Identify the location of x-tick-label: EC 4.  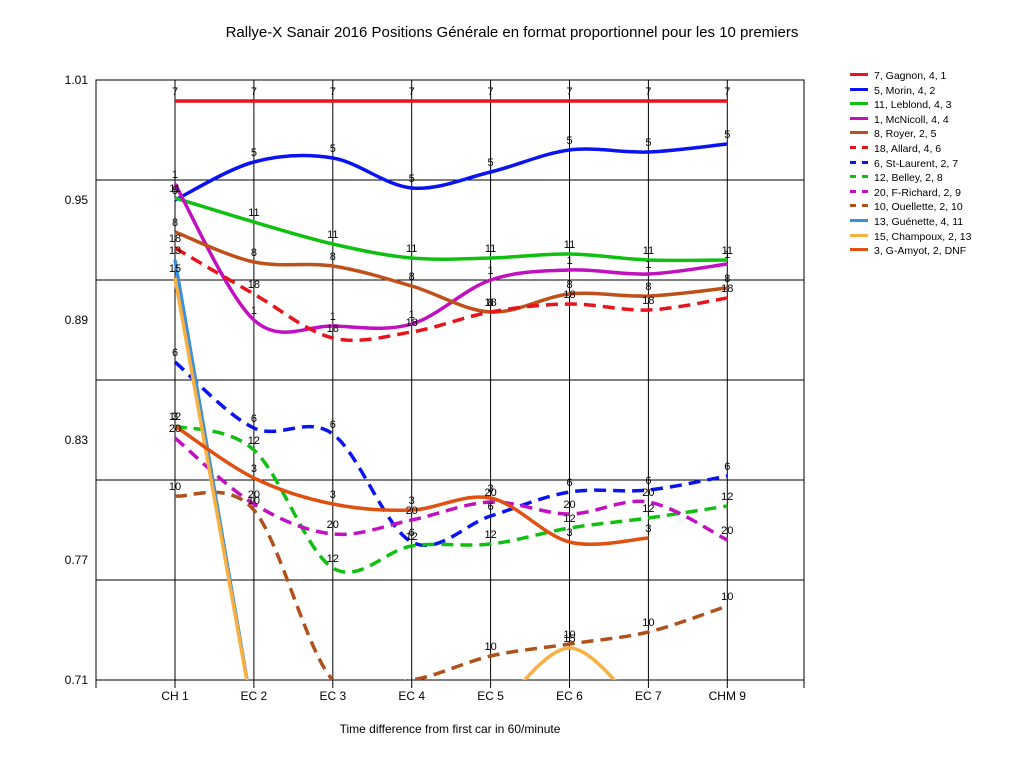
(411, 696).